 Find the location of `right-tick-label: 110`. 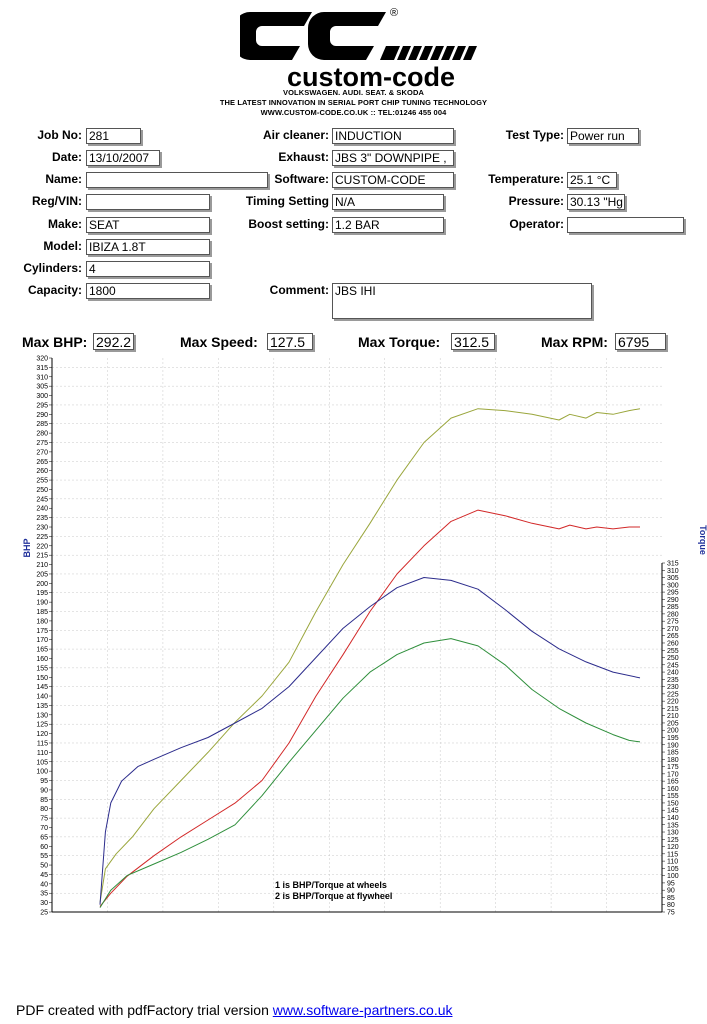

right-tick-label: 110 is located at coordinates (672, 862).